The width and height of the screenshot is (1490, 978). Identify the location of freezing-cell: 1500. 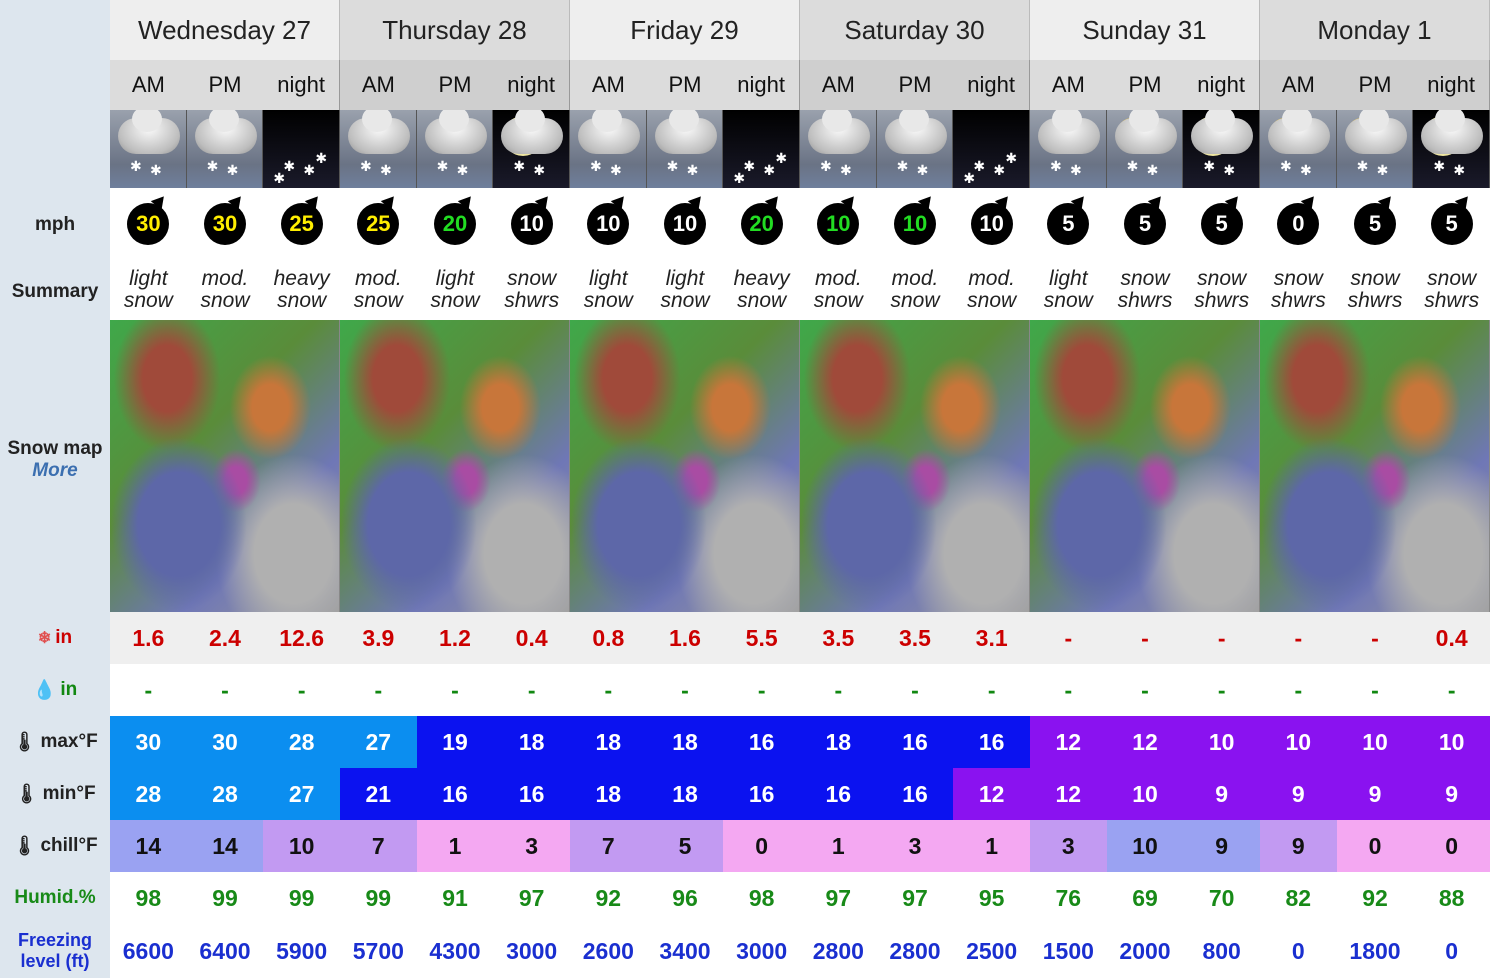
(1068, 950).